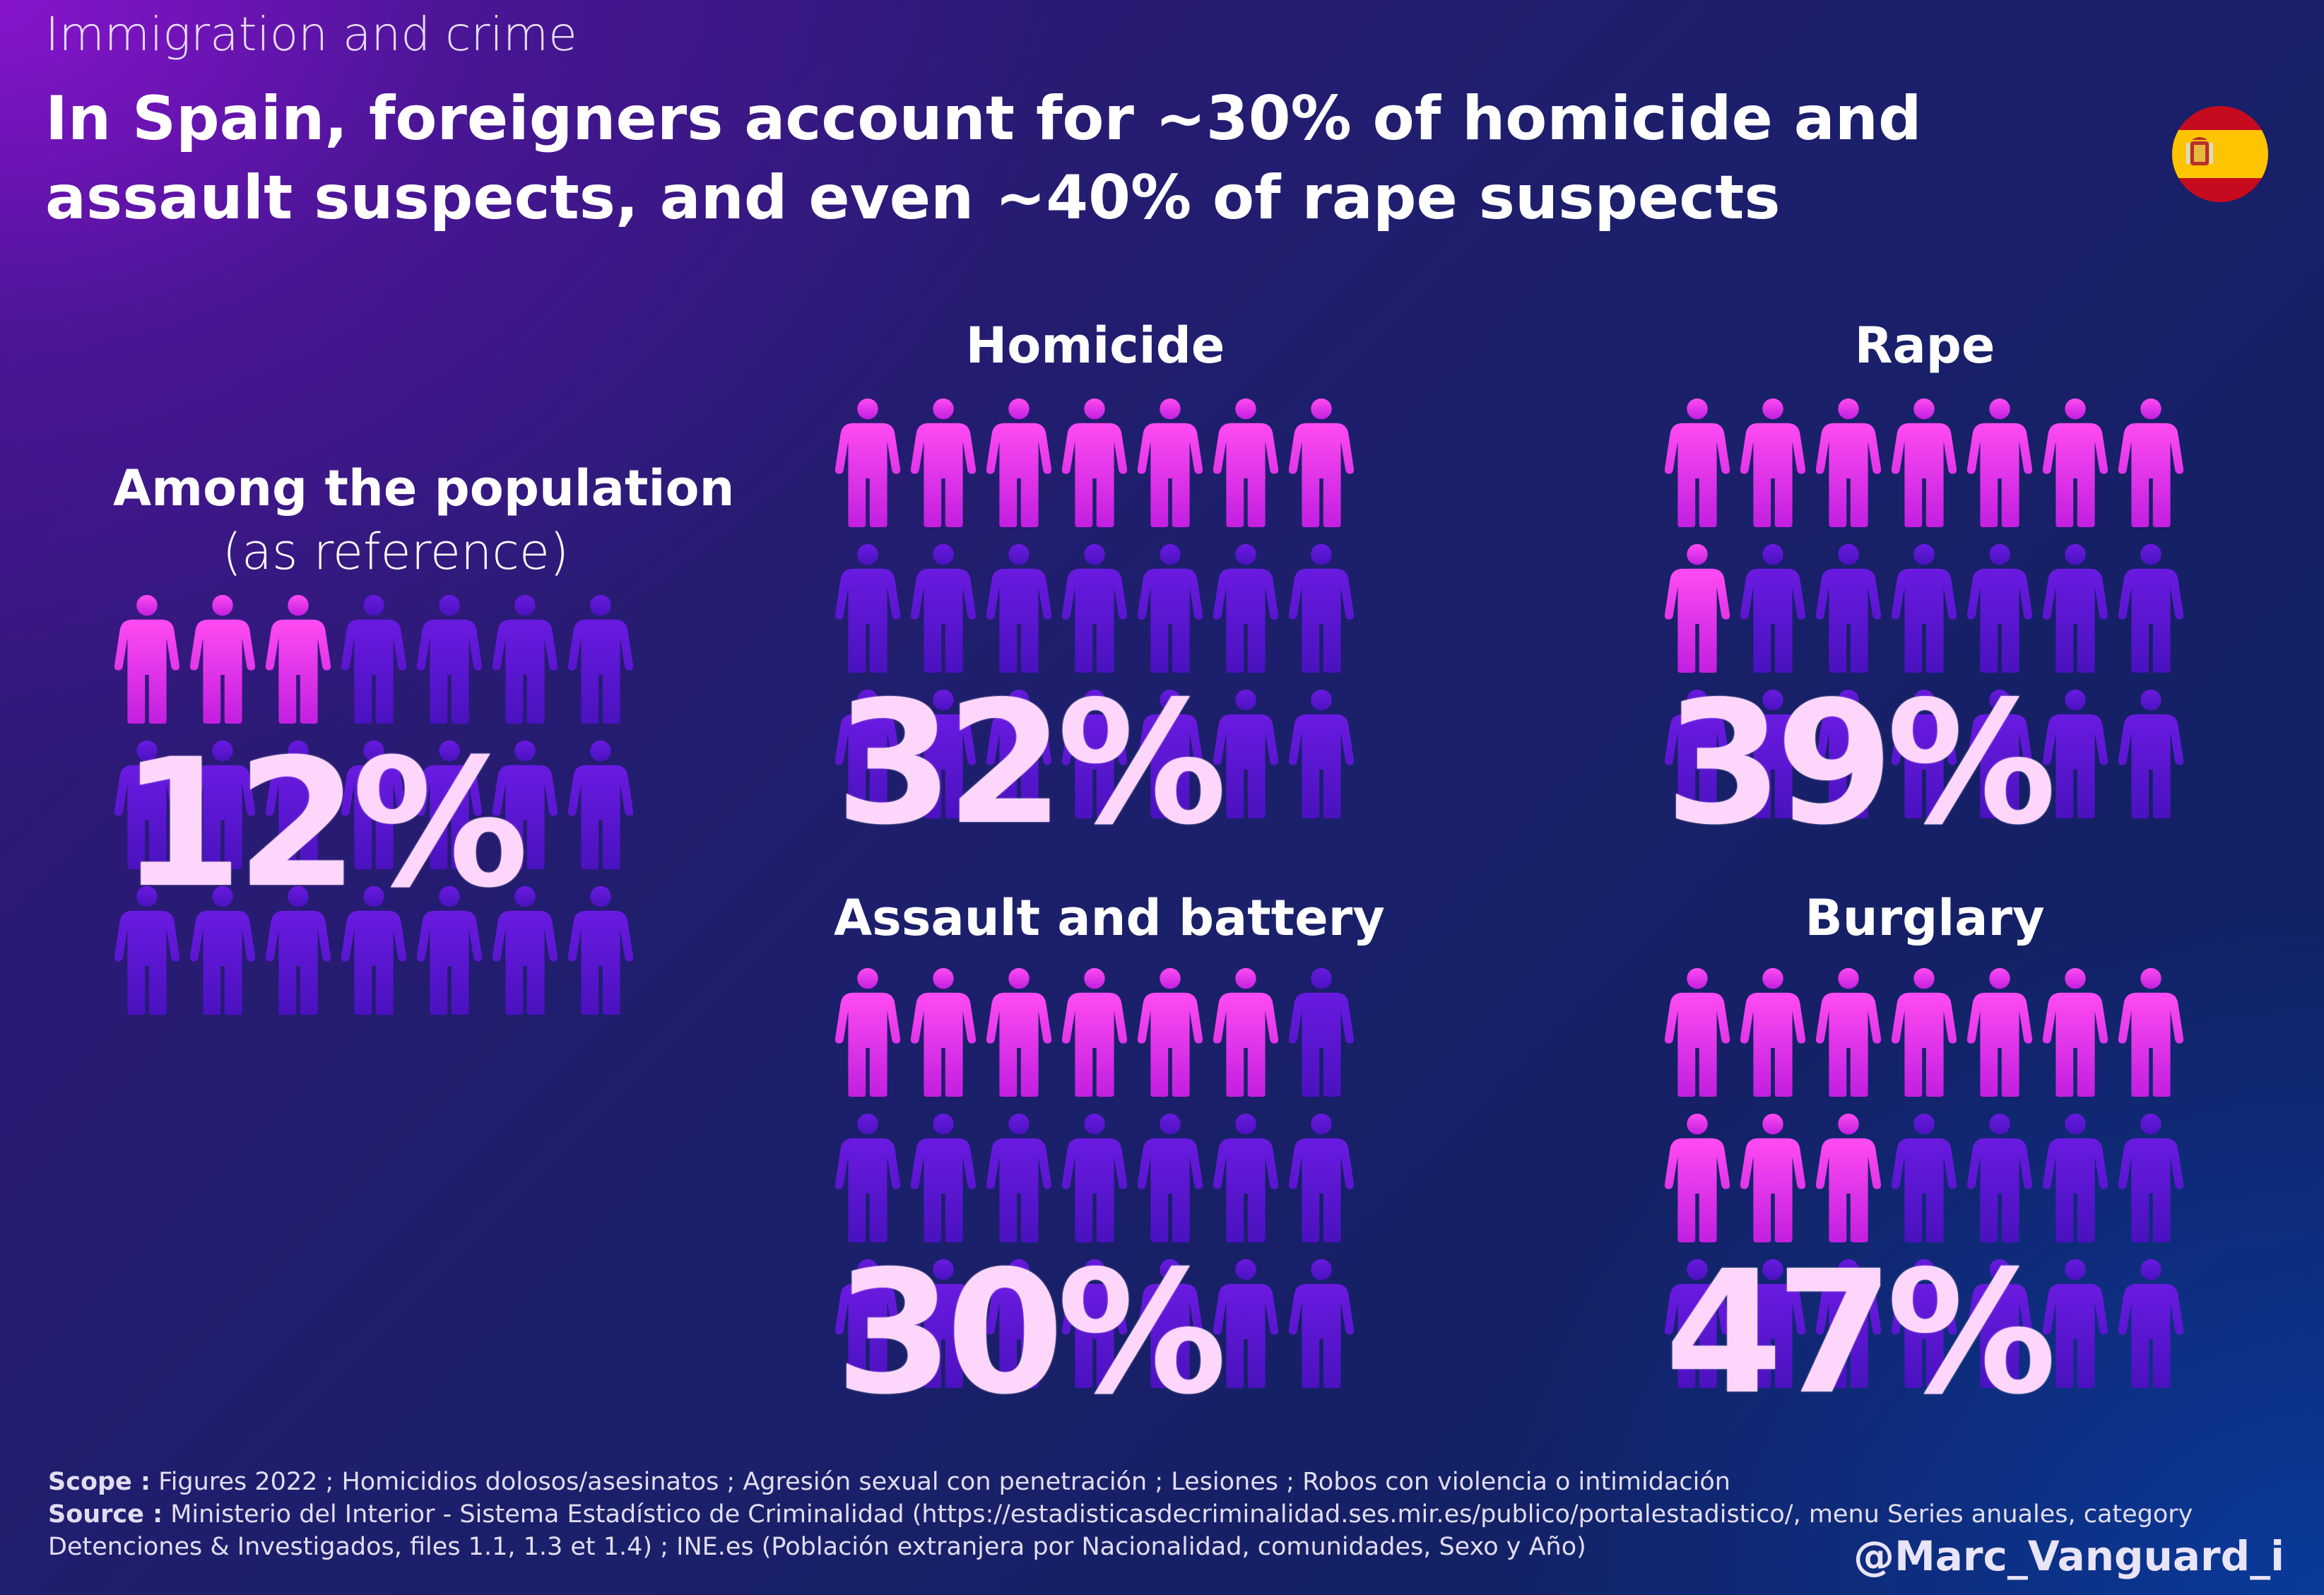  Describe the element at coordinates (99, 1482) in the screenshot. I see `scope-label: Scope :` at that location.